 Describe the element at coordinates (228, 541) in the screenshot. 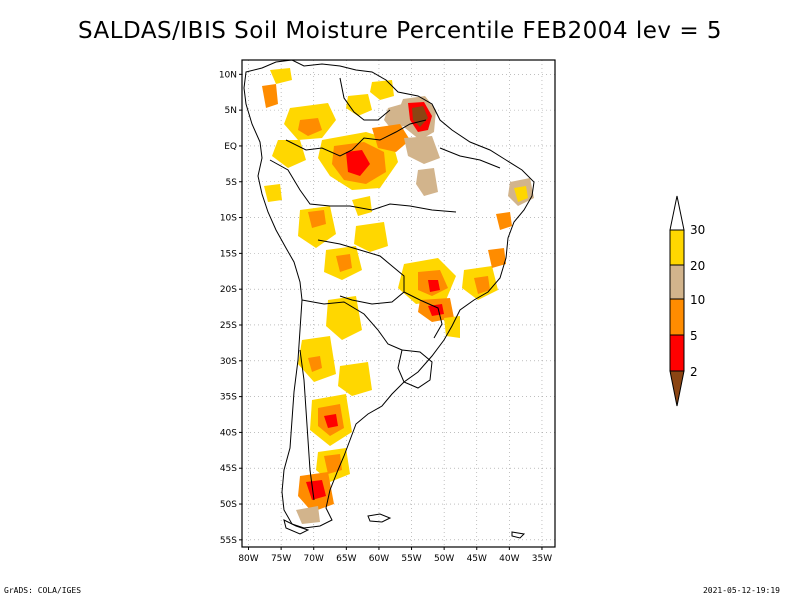

I see `lat-tick-label: 55S` at that location.